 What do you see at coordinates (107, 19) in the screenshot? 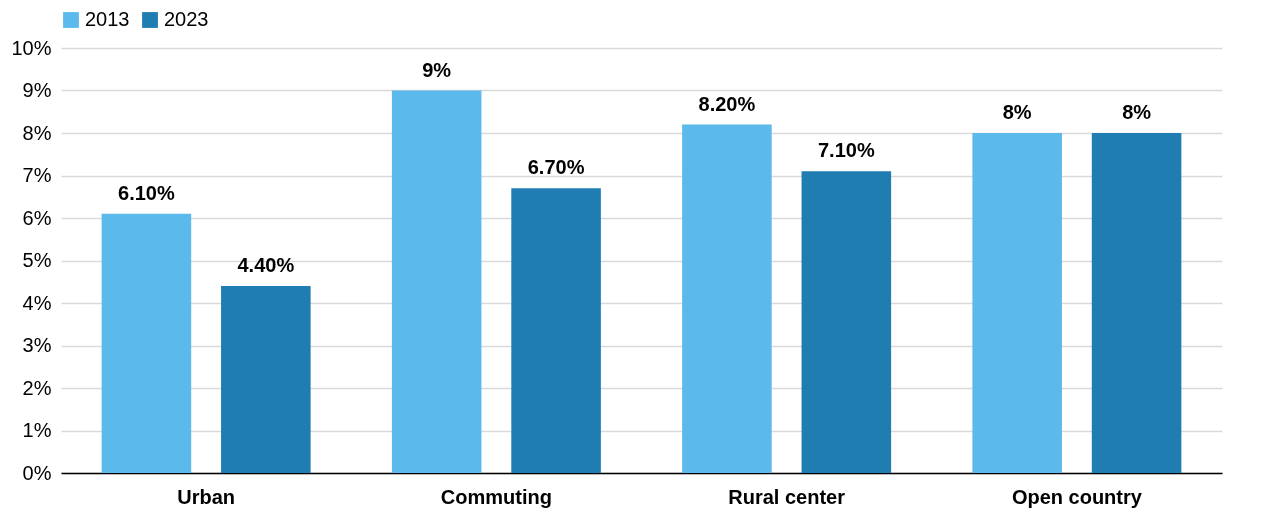
I see `legend-label: 2013` at bounding box center [107, 19].